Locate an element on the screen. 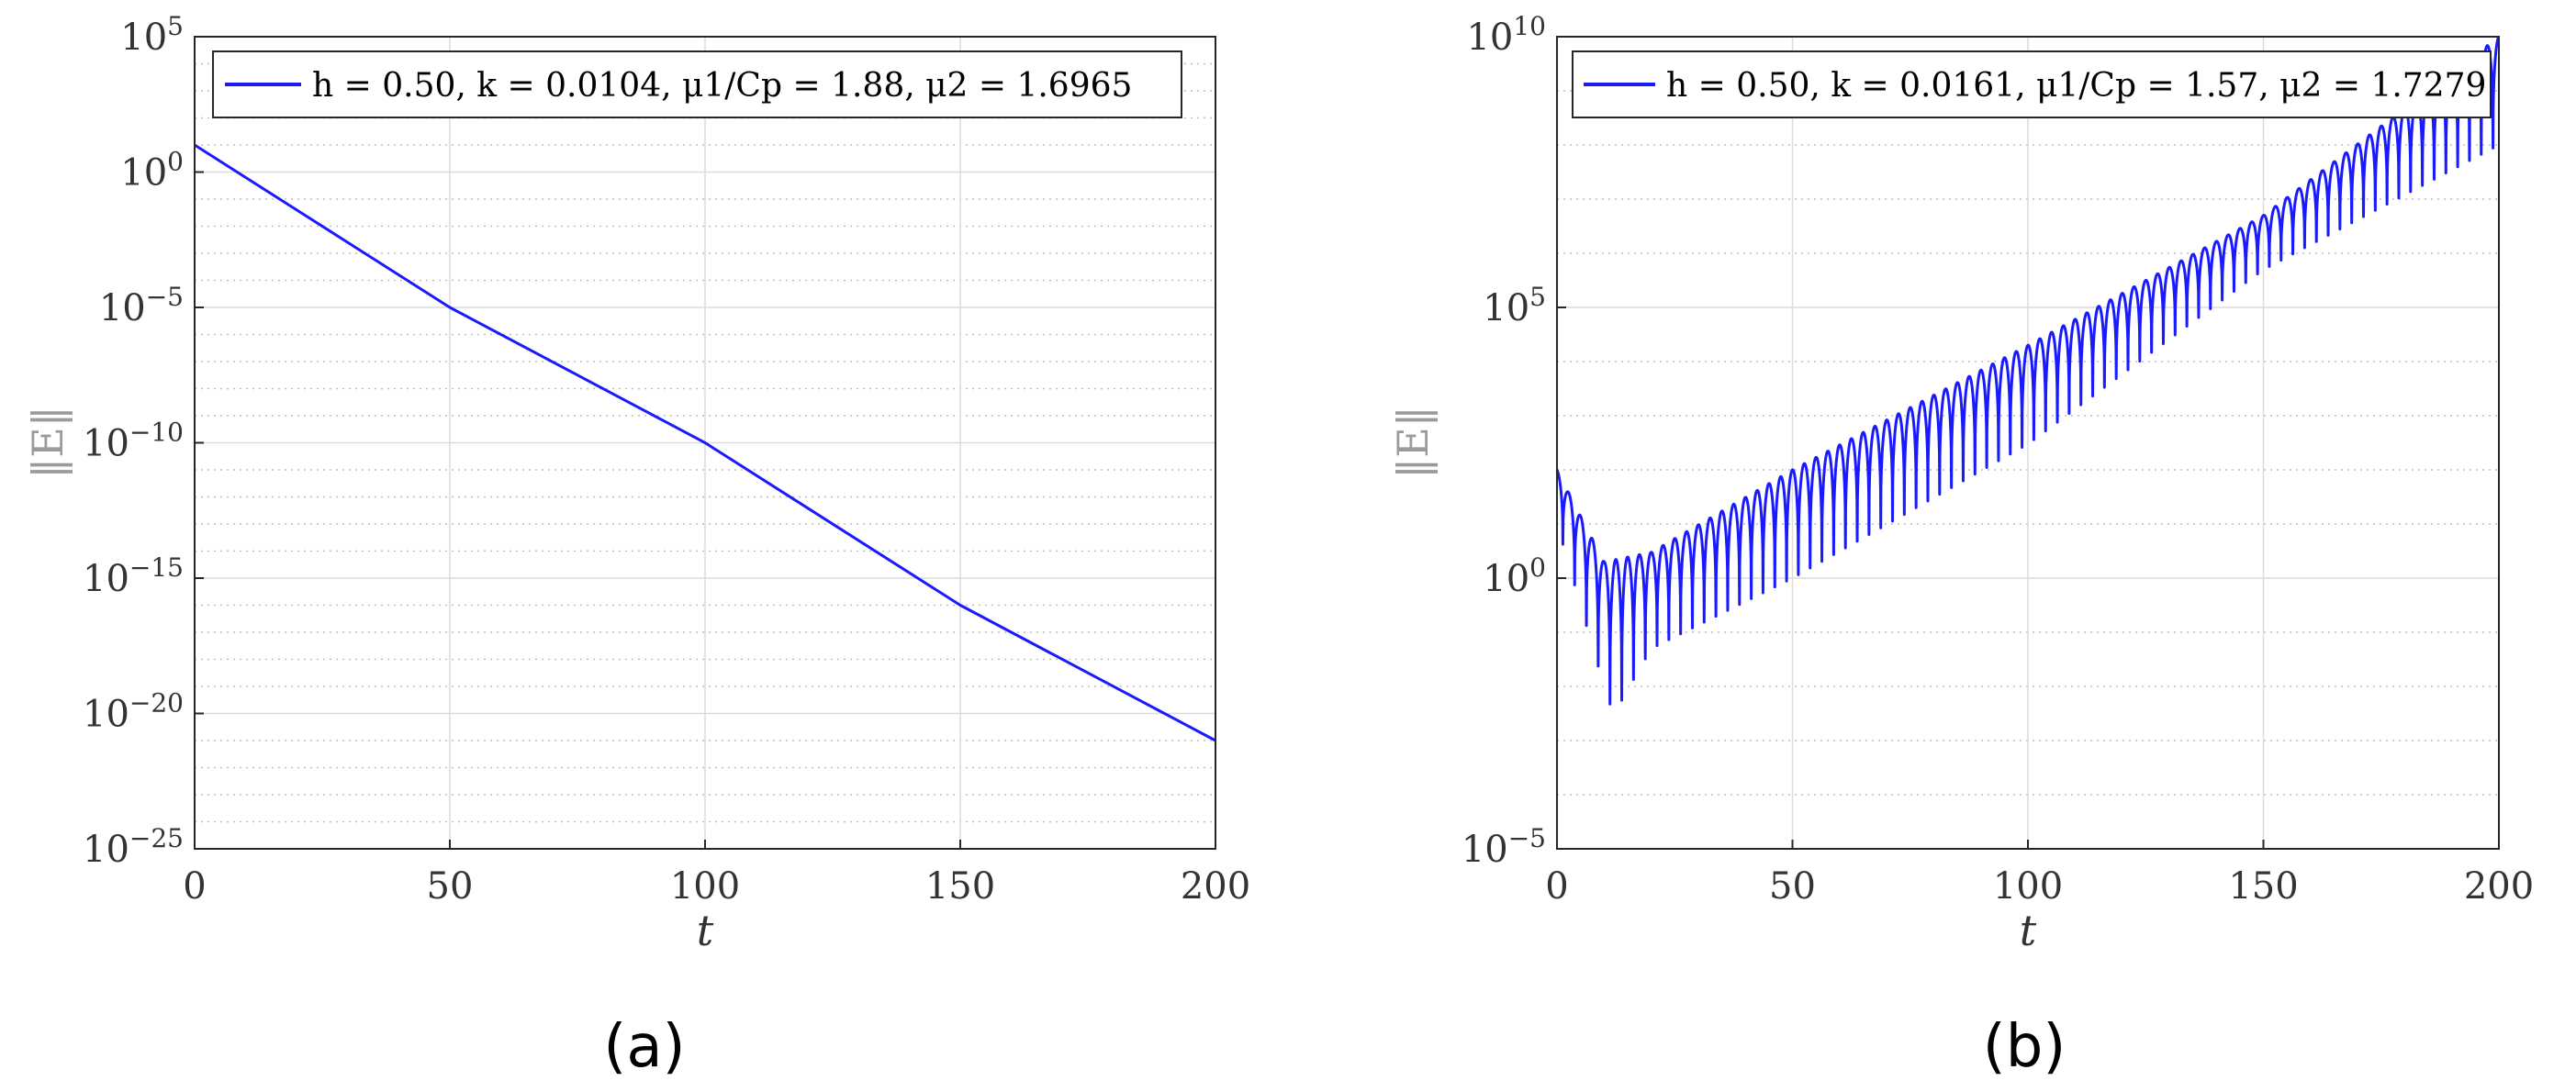  y-tick-label: 10¹⁰ is located at coordinates (1506, 35).